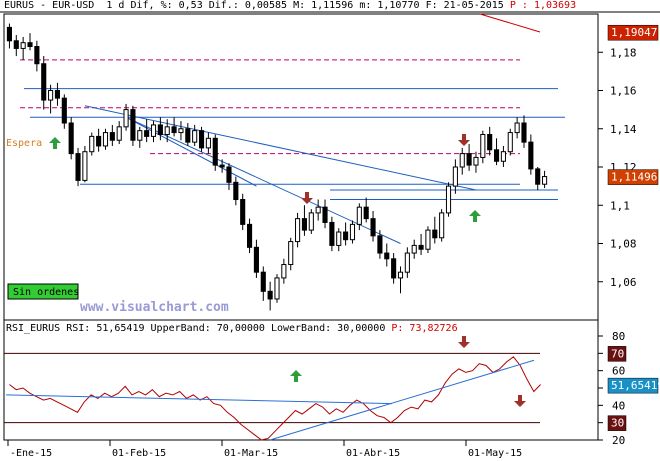 This screenshot has width=660, height=461. What do you see at coordinates (633, 177) in the screenshot?
I see `price-tag-last-box` at bounding box center [633, 177].